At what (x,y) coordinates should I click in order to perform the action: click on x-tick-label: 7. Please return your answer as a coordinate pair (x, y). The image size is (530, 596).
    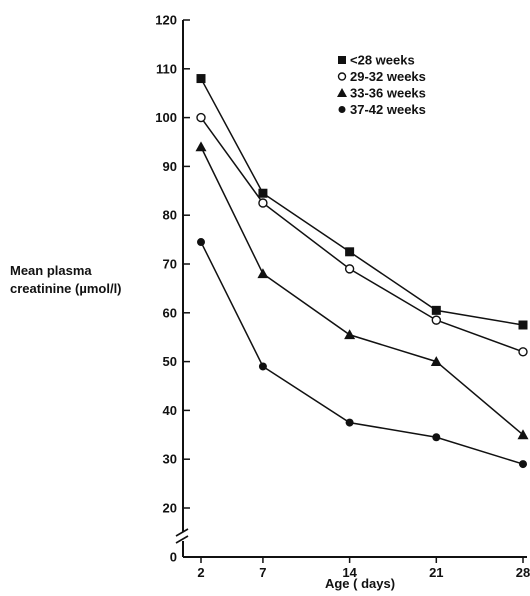
    Looking at the image, I should click on (262, 572).